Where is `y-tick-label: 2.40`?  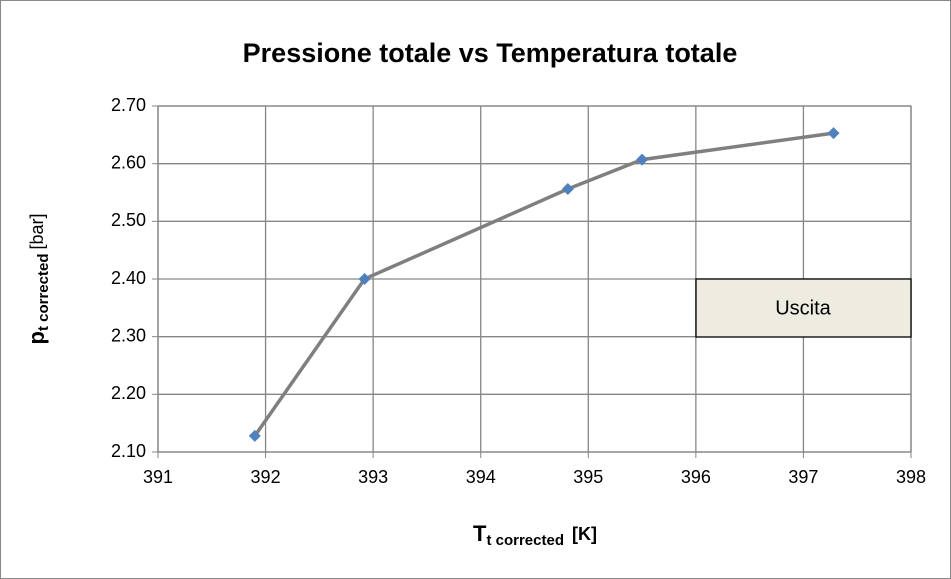 y-tick-label: 2.40 is located at coordinates (128, 278).